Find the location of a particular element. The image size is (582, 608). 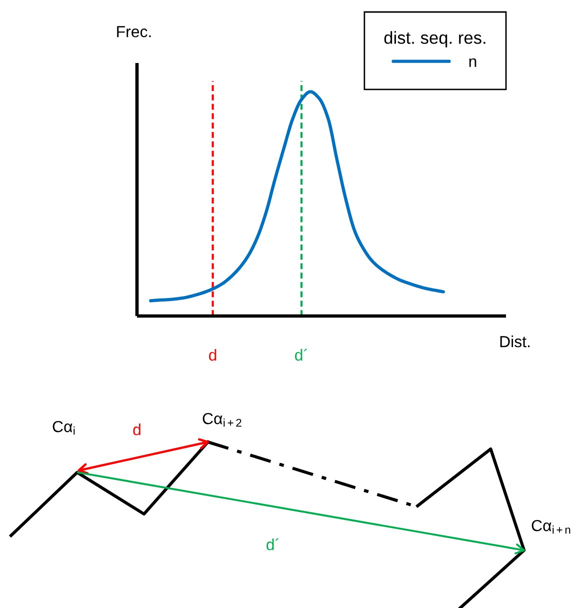

text: Cα$_{i+2}$ is located at coordinates (222, 419).